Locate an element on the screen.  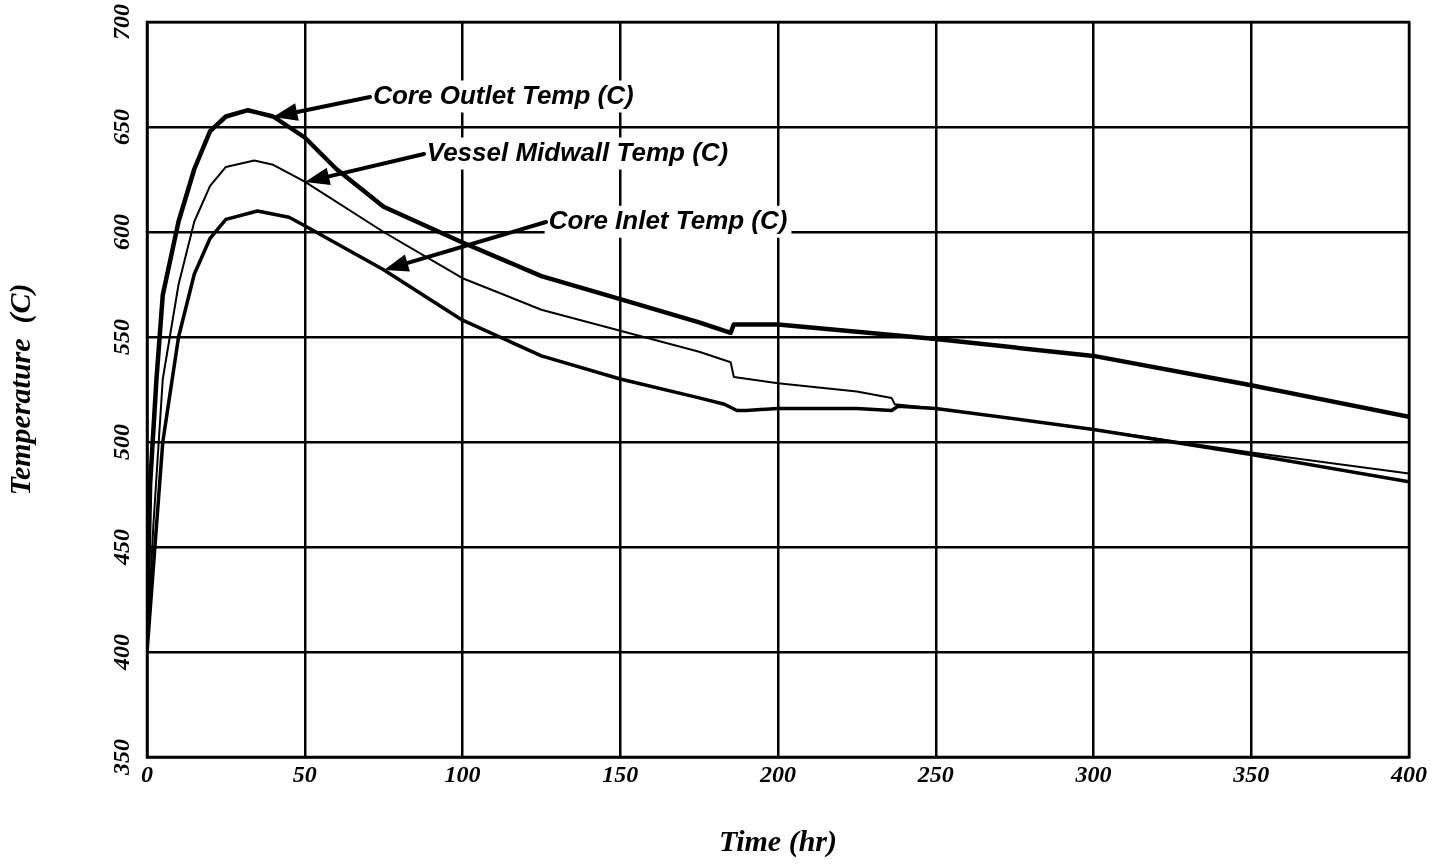
x-tick-label: 200 is located at coordinates (777, 773).